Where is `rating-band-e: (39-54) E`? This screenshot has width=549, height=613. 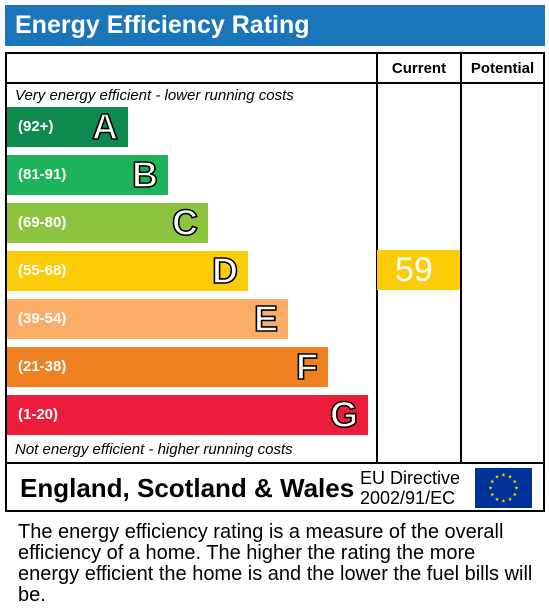
rating-band-e: (39-54) E is located at coordinates (147, 319).